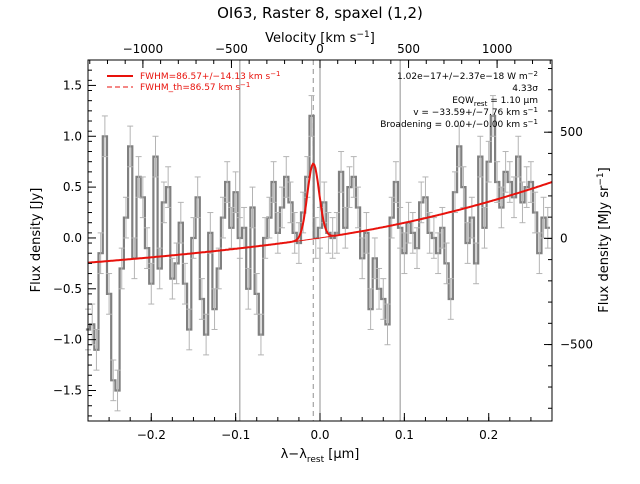  What do you see at coordinates (231, 49) in the screenshot?
I see `top-tick-label: −500` at bounding box center [231, 49].